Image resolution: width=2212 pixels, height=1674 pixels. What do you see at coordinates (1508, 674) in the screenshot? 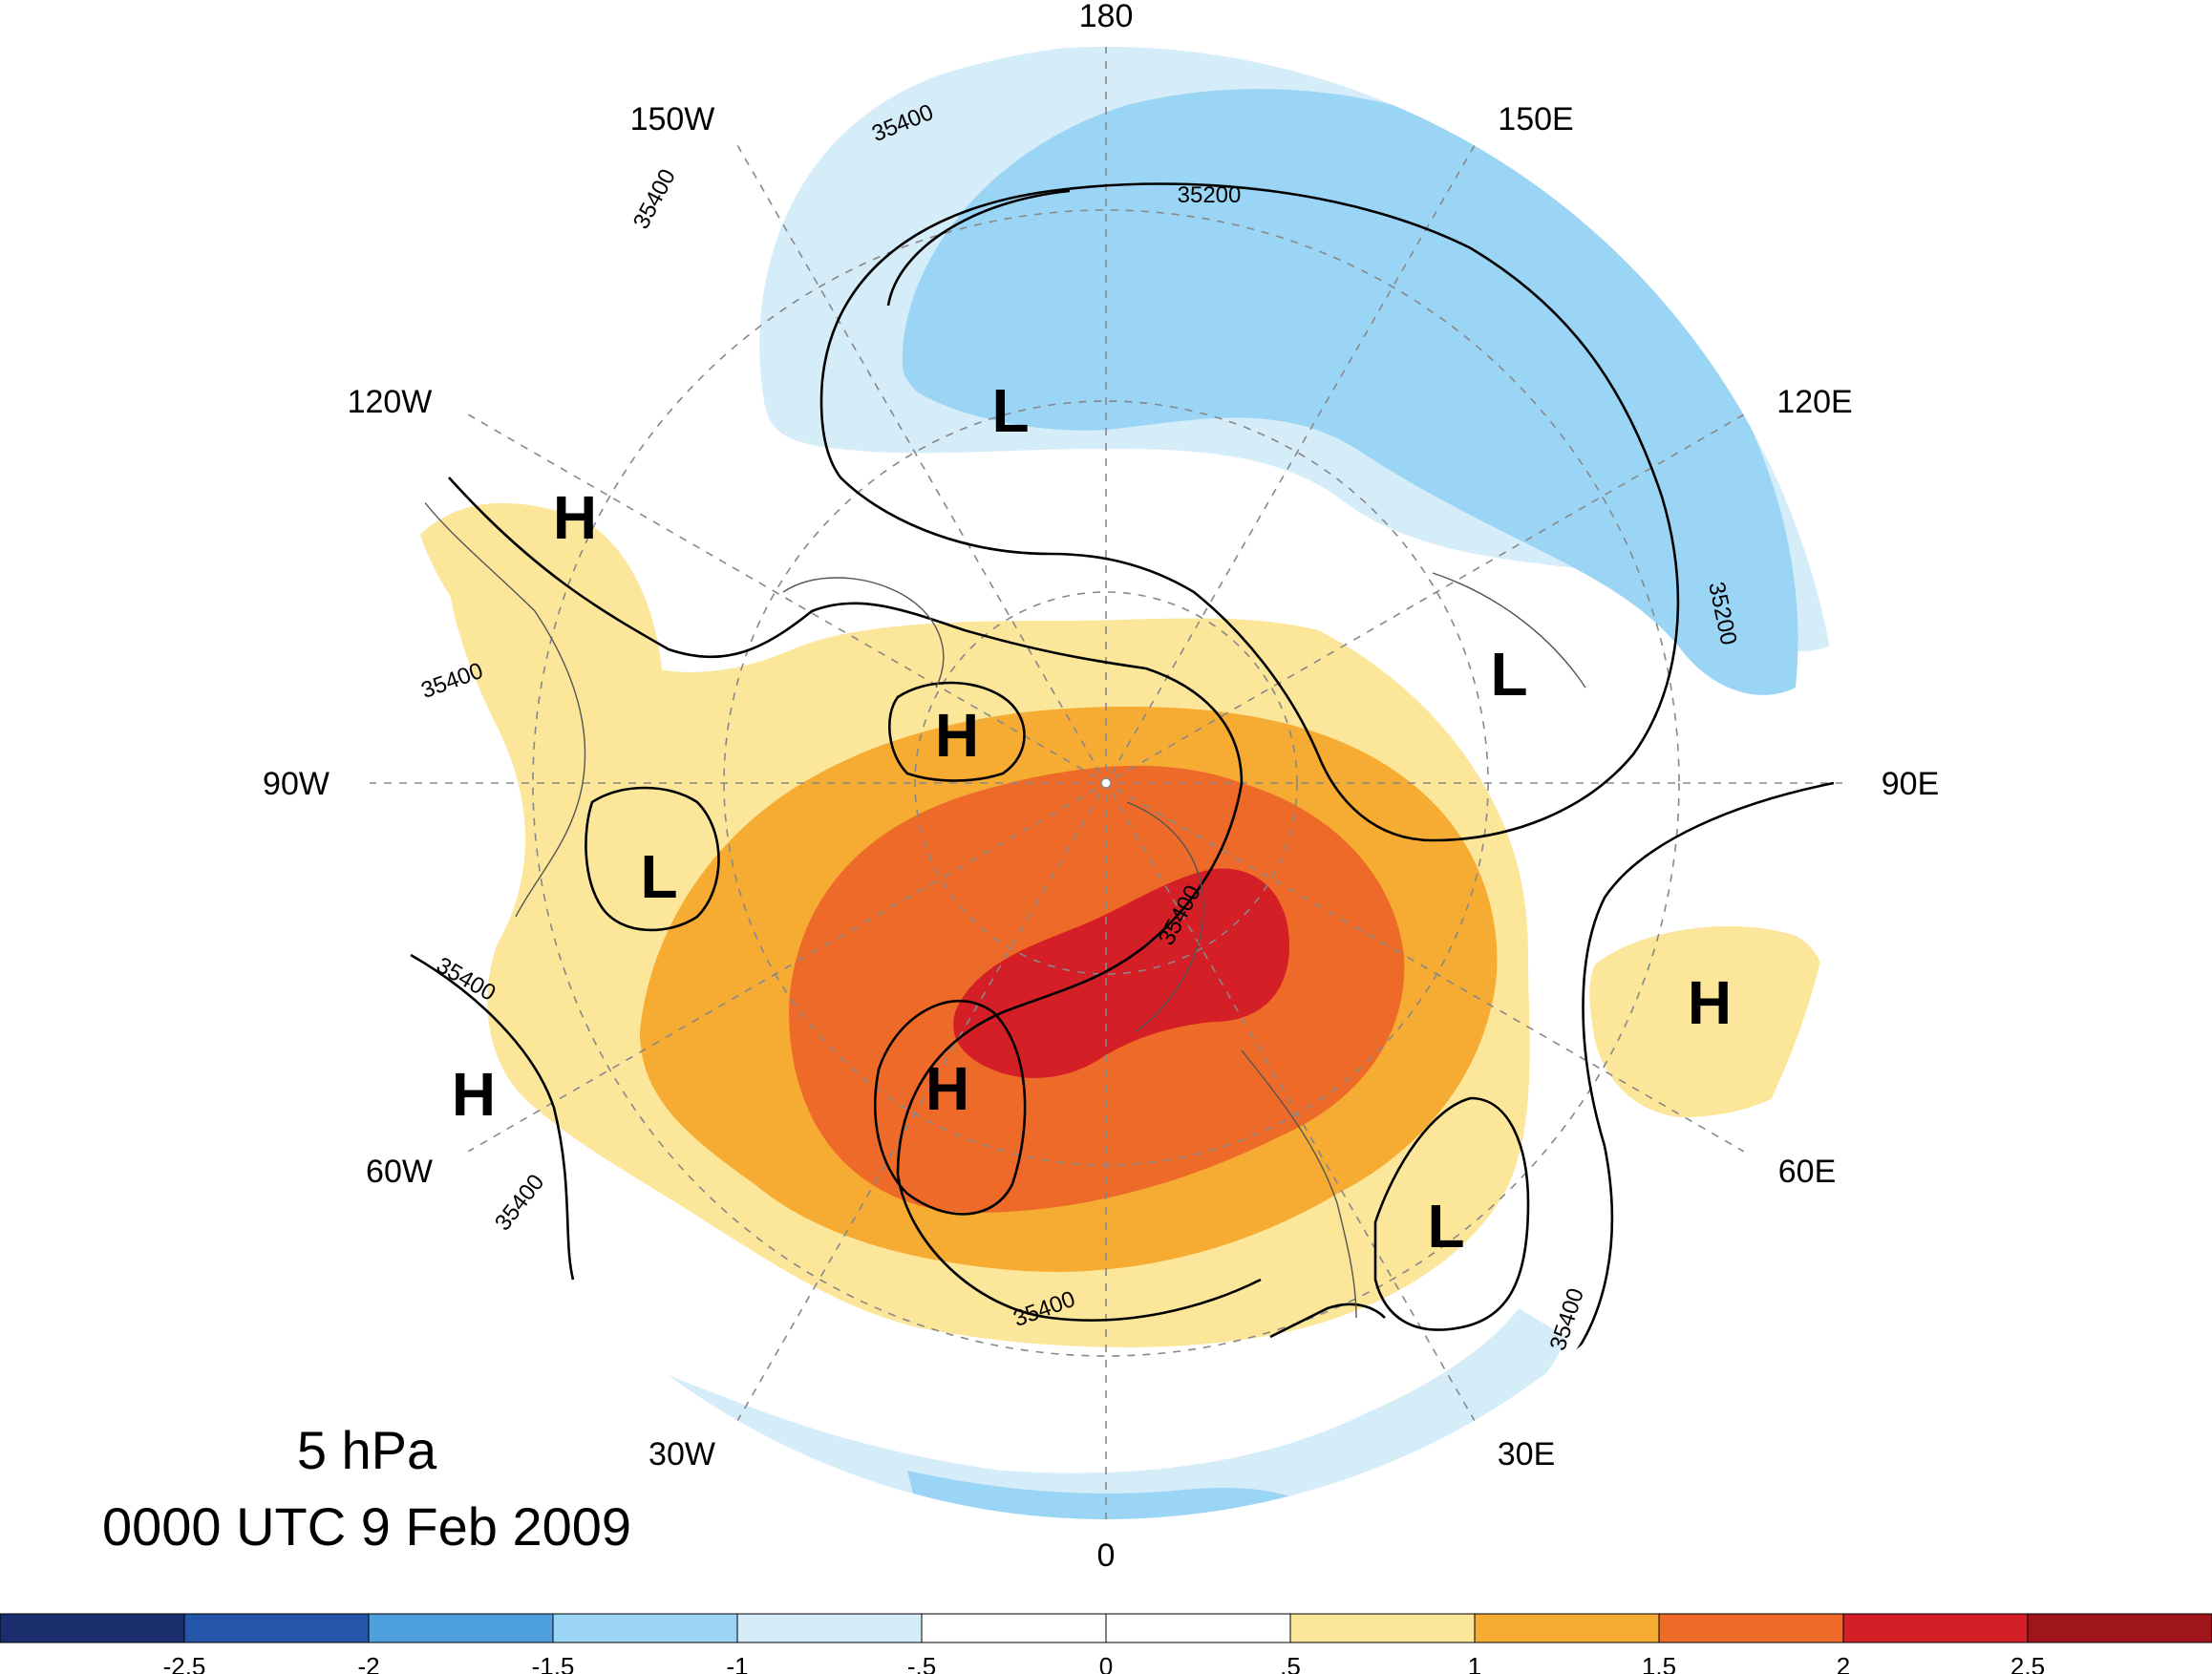
I see `low-east-siberia: L` at bounding box center [1508, 674].